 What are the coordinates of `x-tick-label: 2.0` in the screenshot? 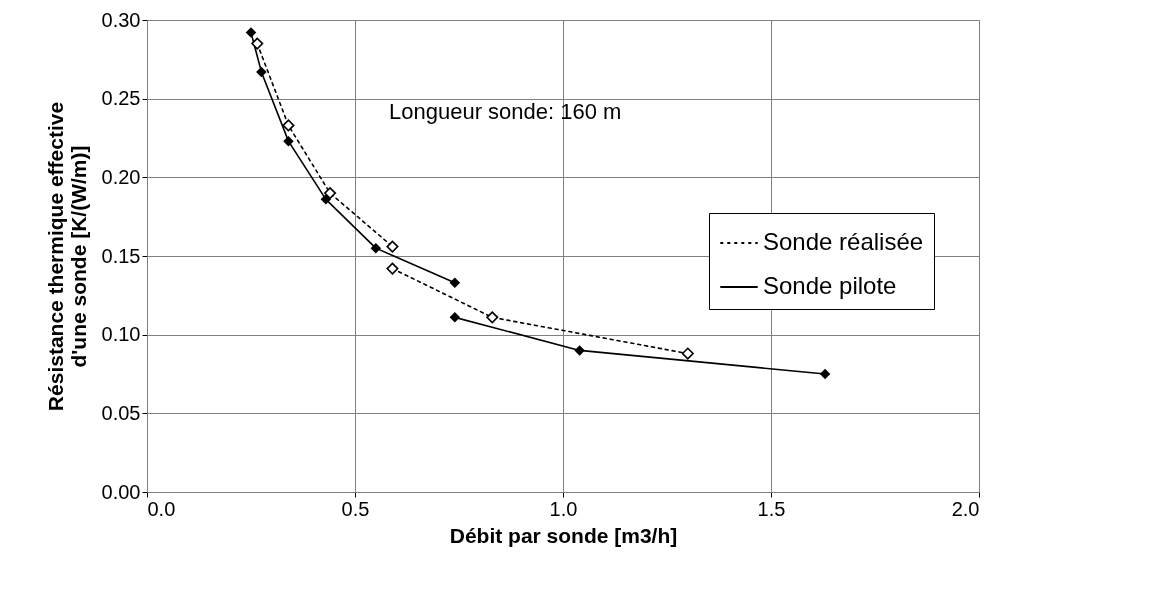 It's located at (965, 508).